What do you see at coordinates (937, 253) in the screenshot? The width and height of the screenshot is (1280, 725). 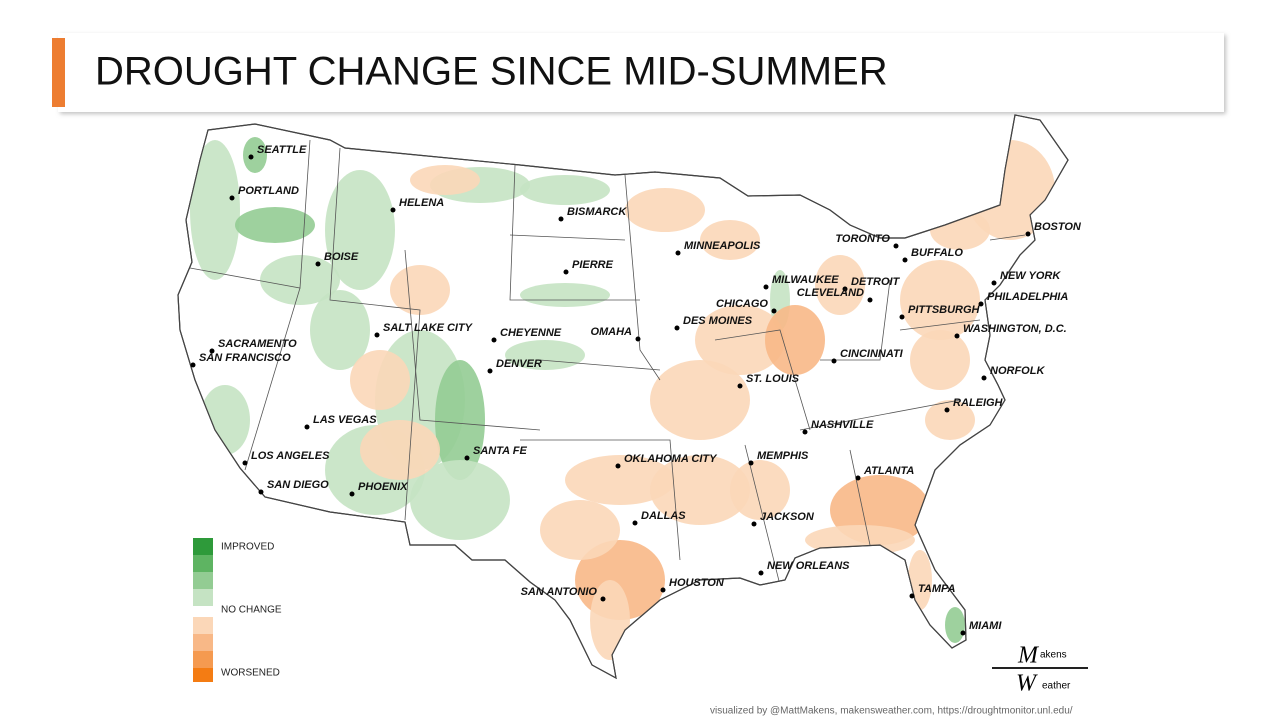 I see `city-label: BUFFALO` at bounding box center [937, 253].